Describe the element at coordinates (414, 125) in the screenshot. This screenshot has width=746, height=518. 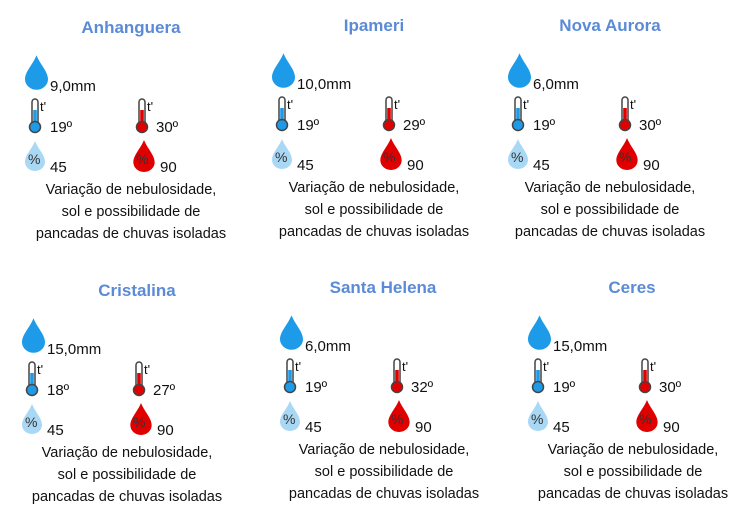
I see `max-temperature: 29º` at that location.